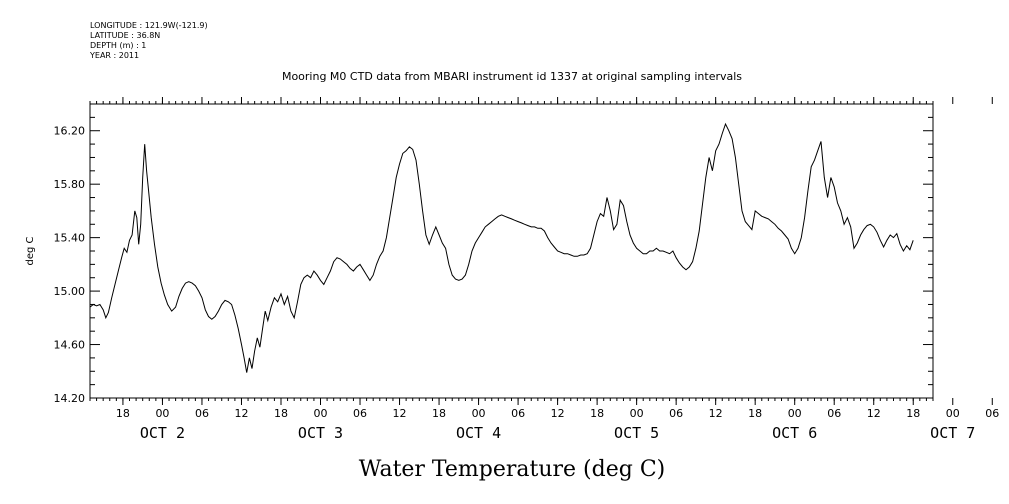 The height and width of the screenshot is (504, 1009). Describe the element at coordinates (118, 45) in the screenshot. I see `depth-text: DEPTH (m) : 1` at that location.